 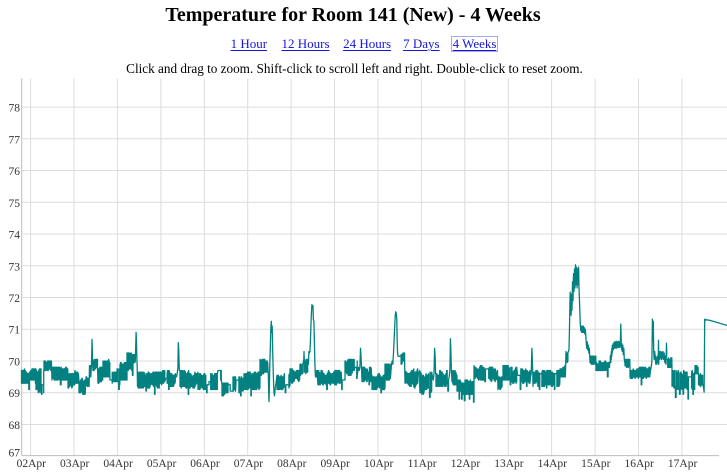 I want to click on svg-text: 14Apr, so click(x=553, y=464).